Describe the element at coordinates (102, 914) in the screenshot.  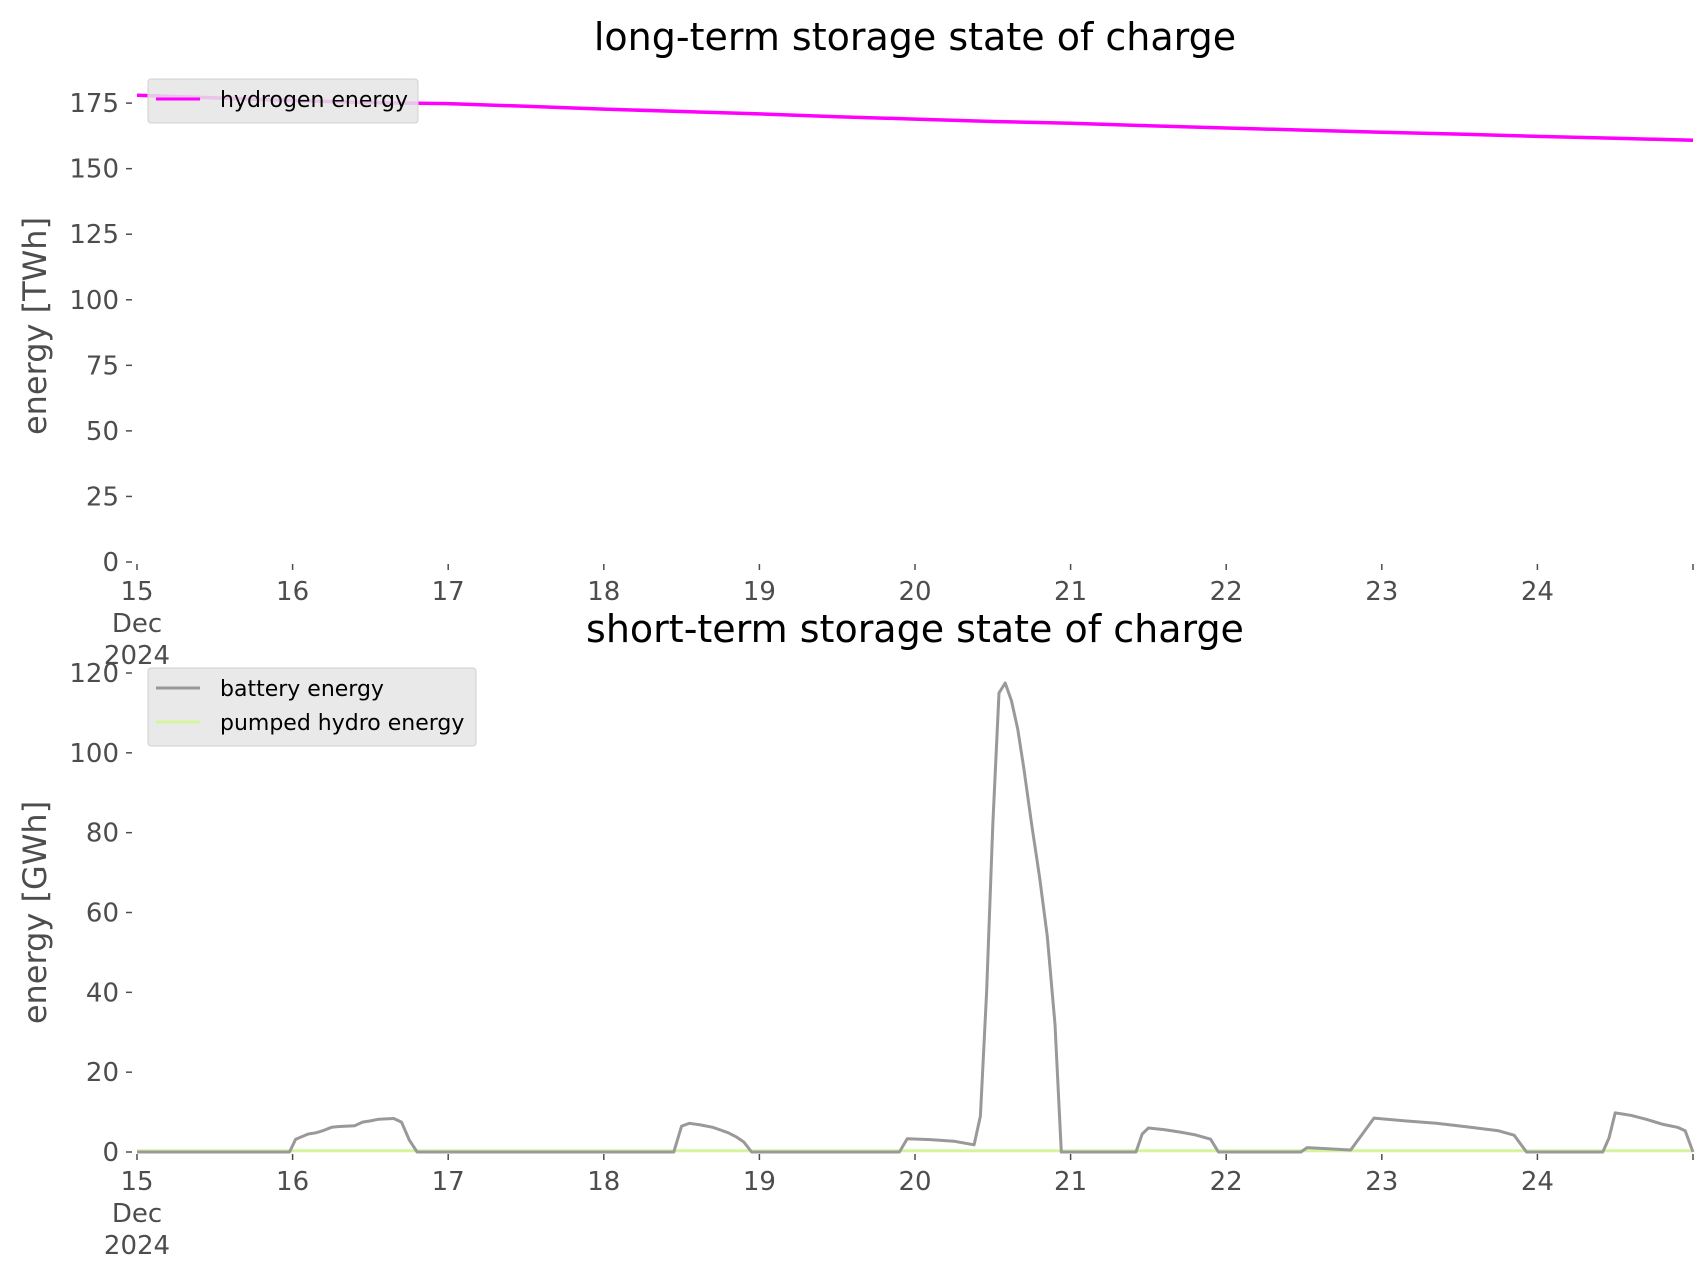
I see `y-tick-label: 60` at that location.